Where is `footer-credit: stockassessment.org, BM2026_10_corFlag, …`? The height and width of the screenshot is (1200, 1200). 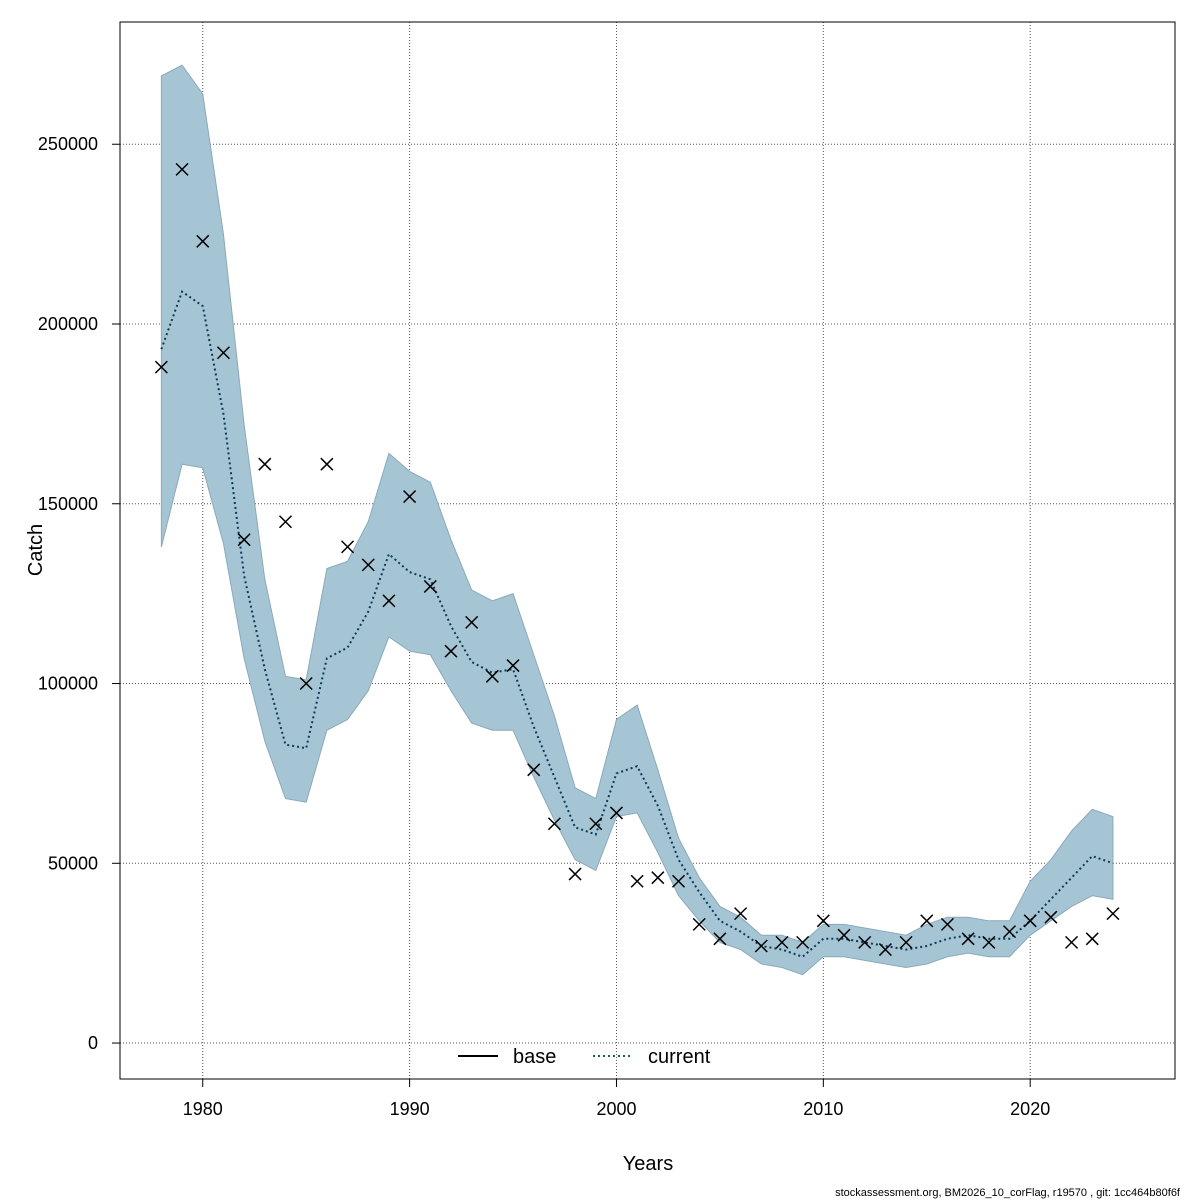
footer-credit: stockassessment.org, BM2026_10_corFlag, … is located at coordinates (1008, 1193).